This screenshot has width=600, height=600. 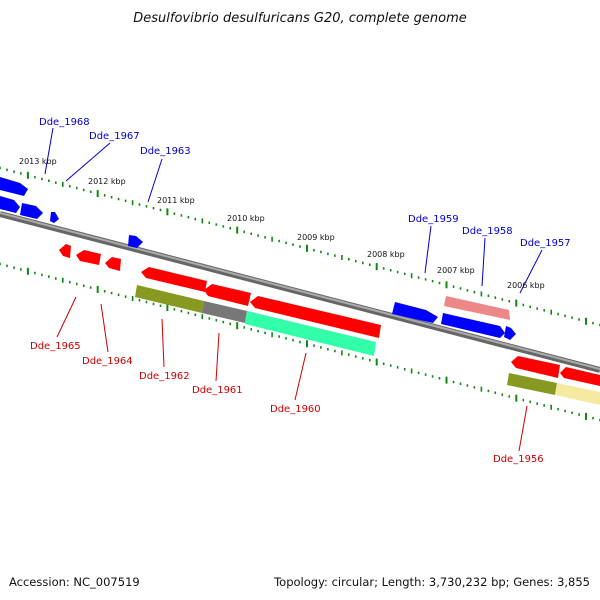 I want to click on gene-label-forward: Dde_1959, so click(x=433, y=219).